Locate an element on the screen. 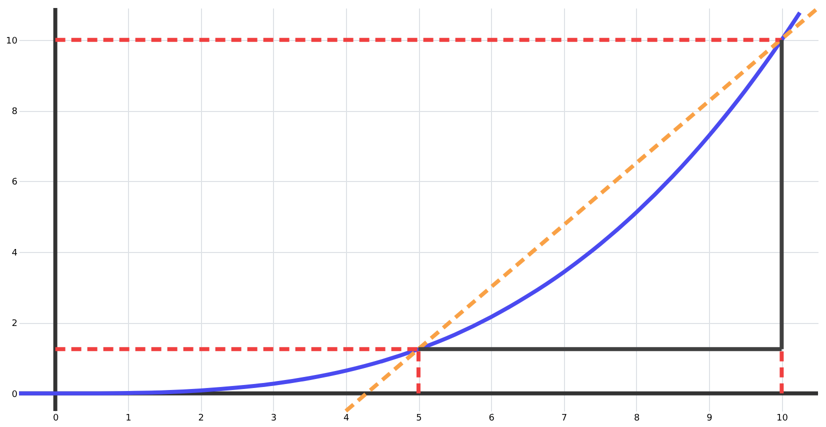 The width and height of the screenshot is (826, 427). y-tick-label: 0 is located at coordinates (15, 395).